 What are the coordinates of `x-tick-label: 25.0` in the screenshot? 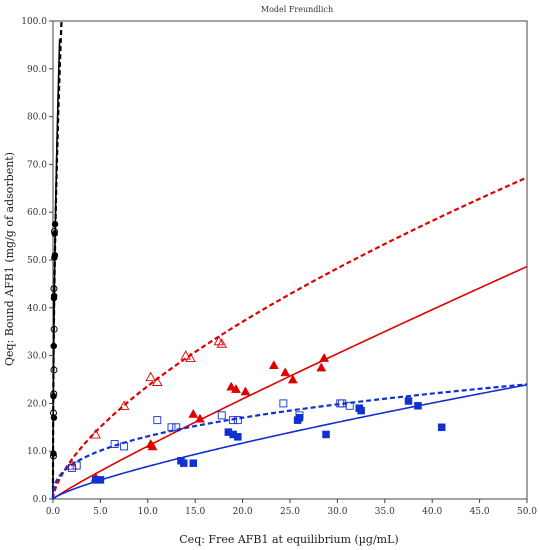 It's located at (290, 512).